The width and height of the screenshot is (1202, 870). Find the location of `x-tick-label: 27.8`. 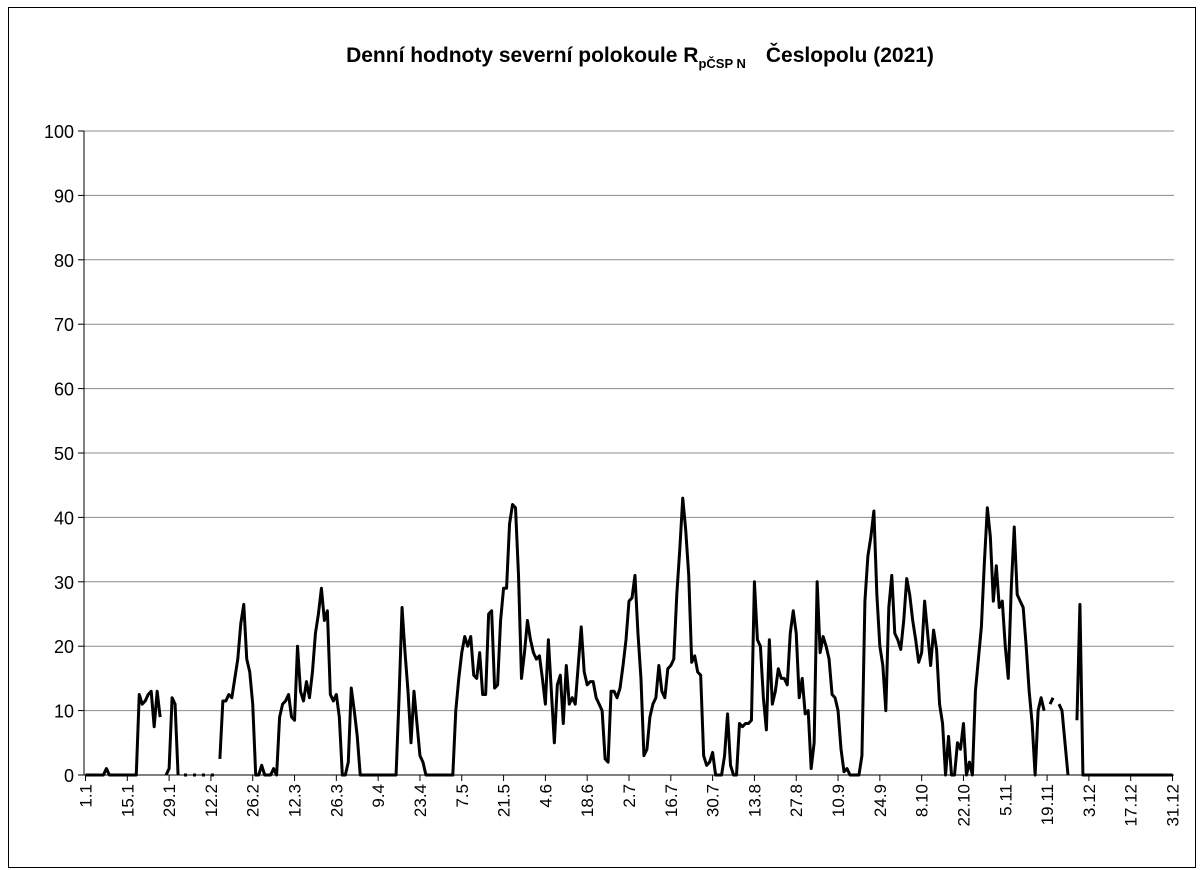

x-tick-label: 27.8 is located at coordinates (796, 800).